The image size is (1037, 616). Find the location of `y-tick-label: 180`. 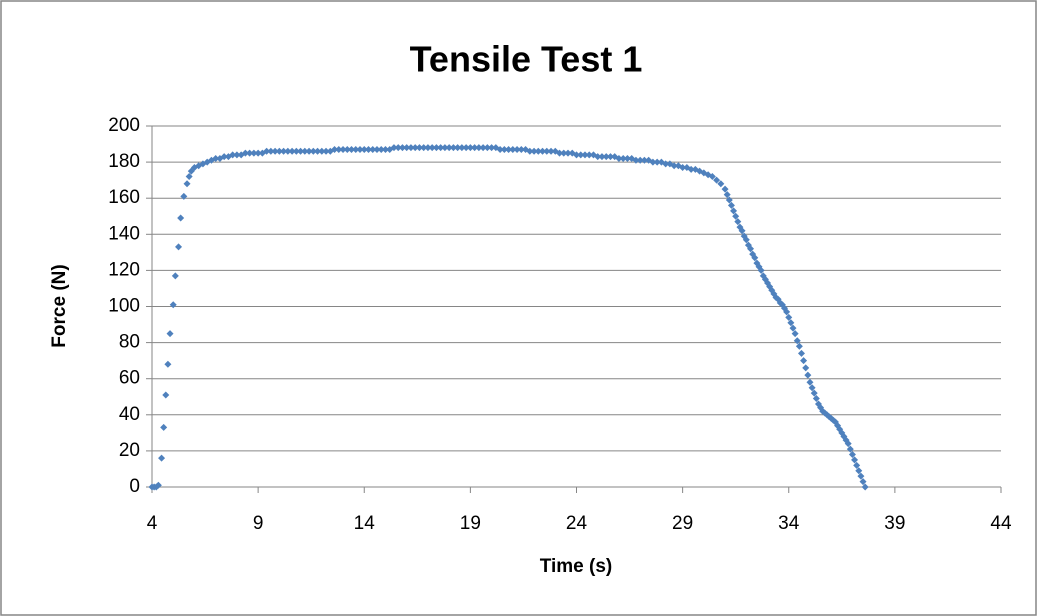

y-tick-label: 180 is located at coordinates (124, 161).